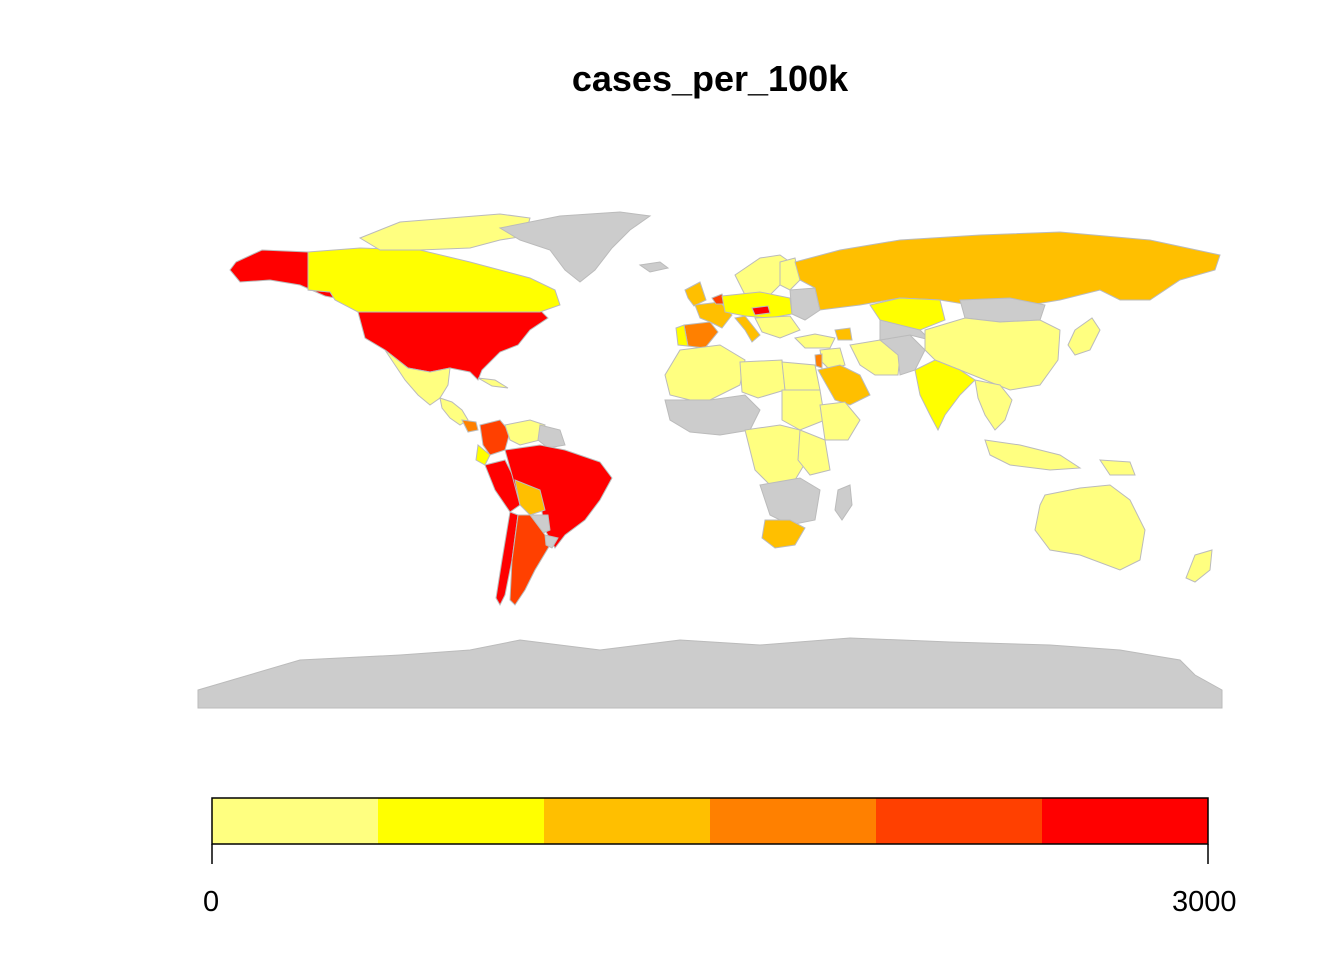  I want to click on region-ethiopia-horn, so click(840, 421).